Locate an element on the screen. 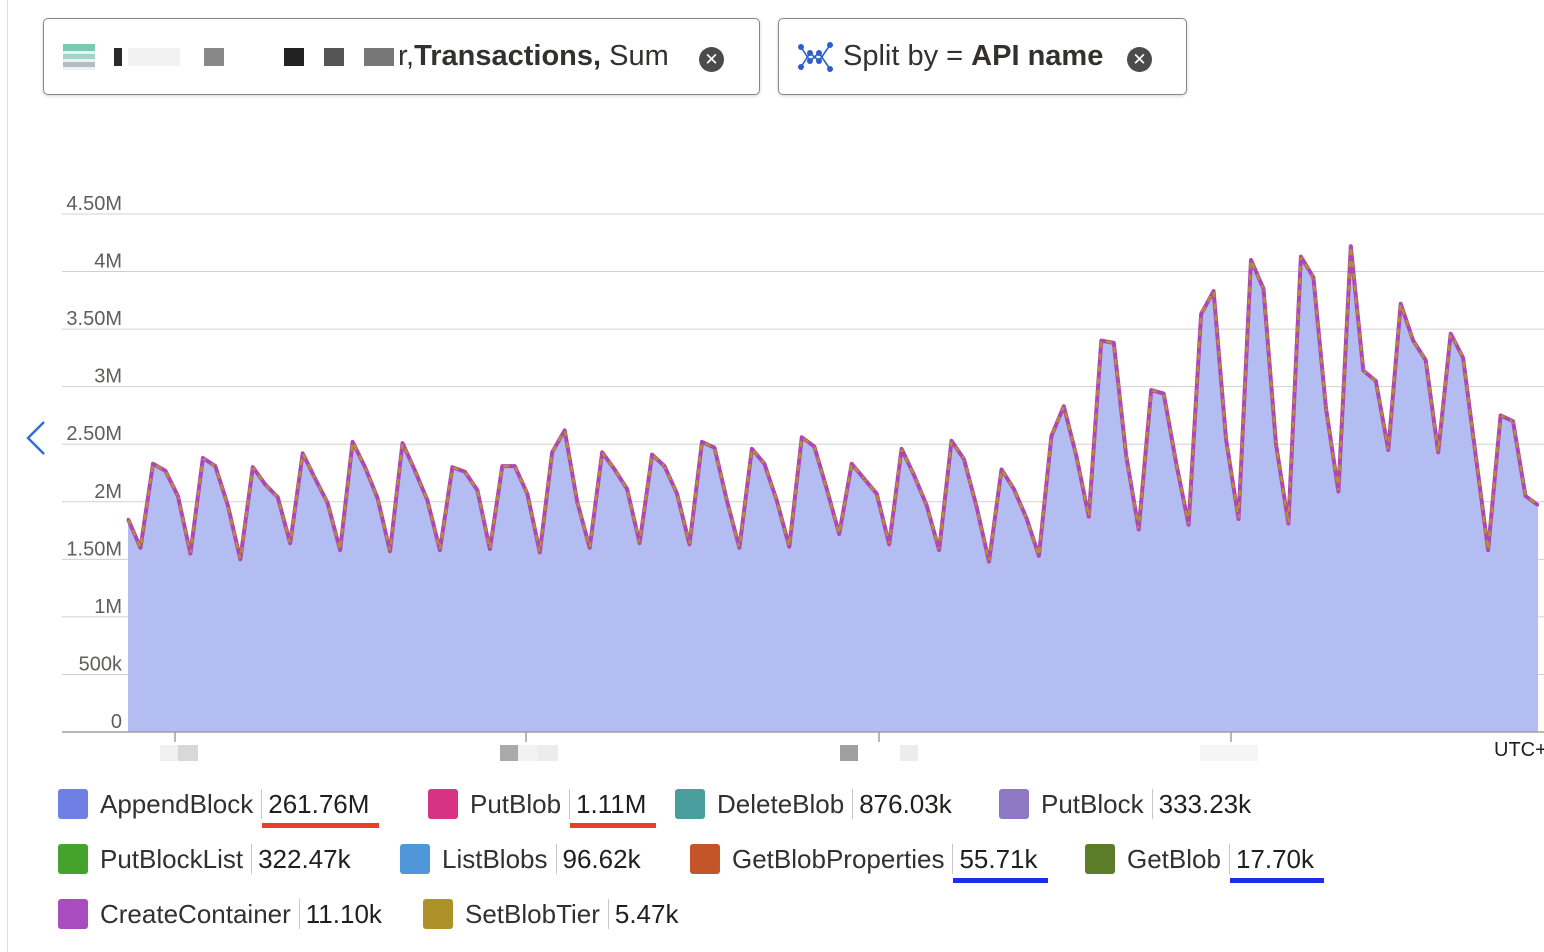  legend-name: PutBlob is located at coordinates (516, 803).